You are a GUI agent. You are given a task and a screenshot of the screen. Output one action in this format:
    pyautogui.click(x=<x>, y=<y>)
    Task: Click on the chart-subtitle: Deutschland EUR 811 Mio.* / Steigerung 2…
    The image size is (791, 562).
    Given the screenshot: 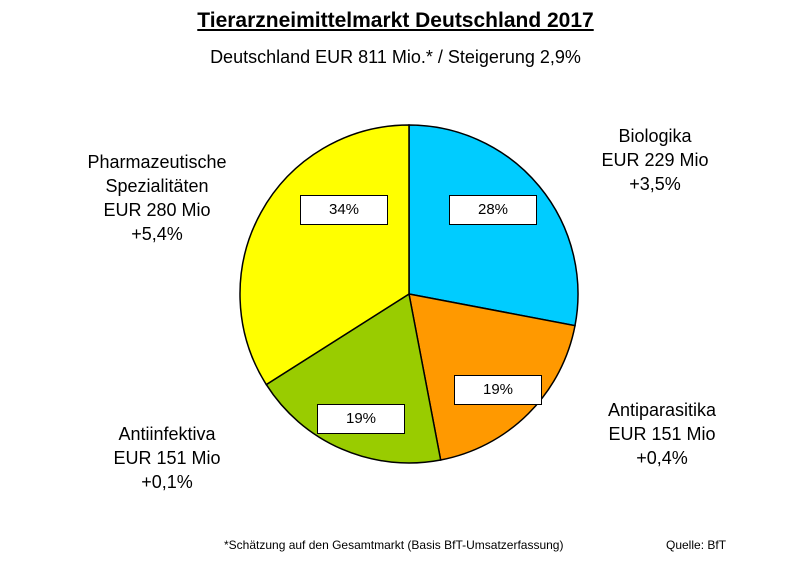 What is the action you would take?
    pyautogui.click(x=395, y=57)
    